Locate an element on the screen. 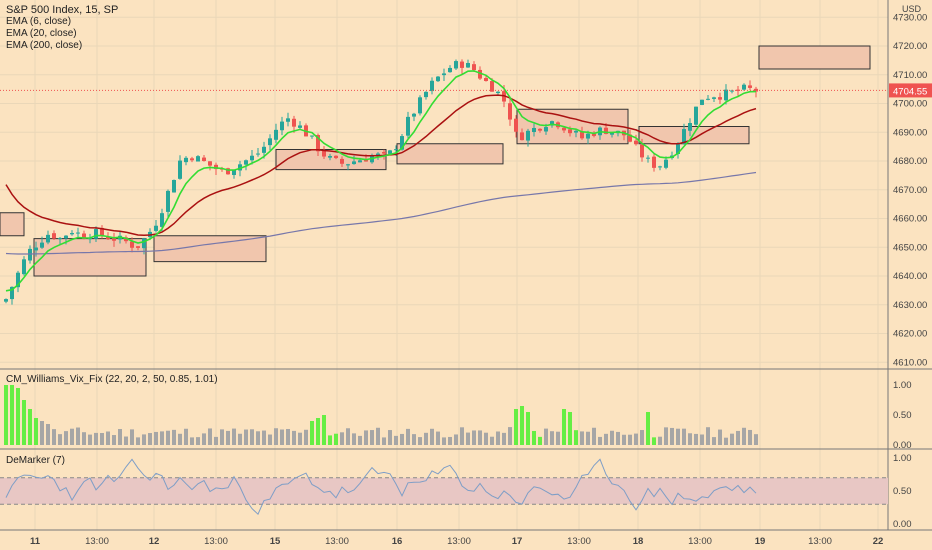 This screenshot has width=932, height=550. demarker-tick-label: 0.50 is located at coordinates (902, 491).